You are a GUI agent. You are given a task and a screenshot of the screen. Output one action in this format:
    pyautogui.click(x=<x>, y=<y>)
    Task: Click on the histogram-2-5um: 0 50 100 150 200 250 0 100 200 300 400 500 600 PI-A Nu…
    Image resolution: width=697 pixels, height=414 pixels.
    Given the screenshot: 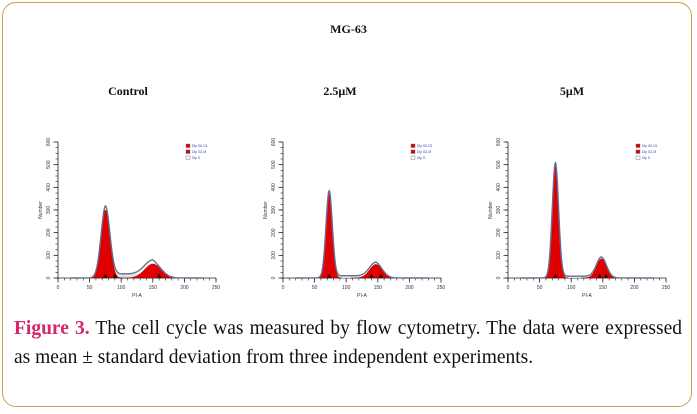 What is the action you would take?
    pyautogui.click(x=354, y=218)
    